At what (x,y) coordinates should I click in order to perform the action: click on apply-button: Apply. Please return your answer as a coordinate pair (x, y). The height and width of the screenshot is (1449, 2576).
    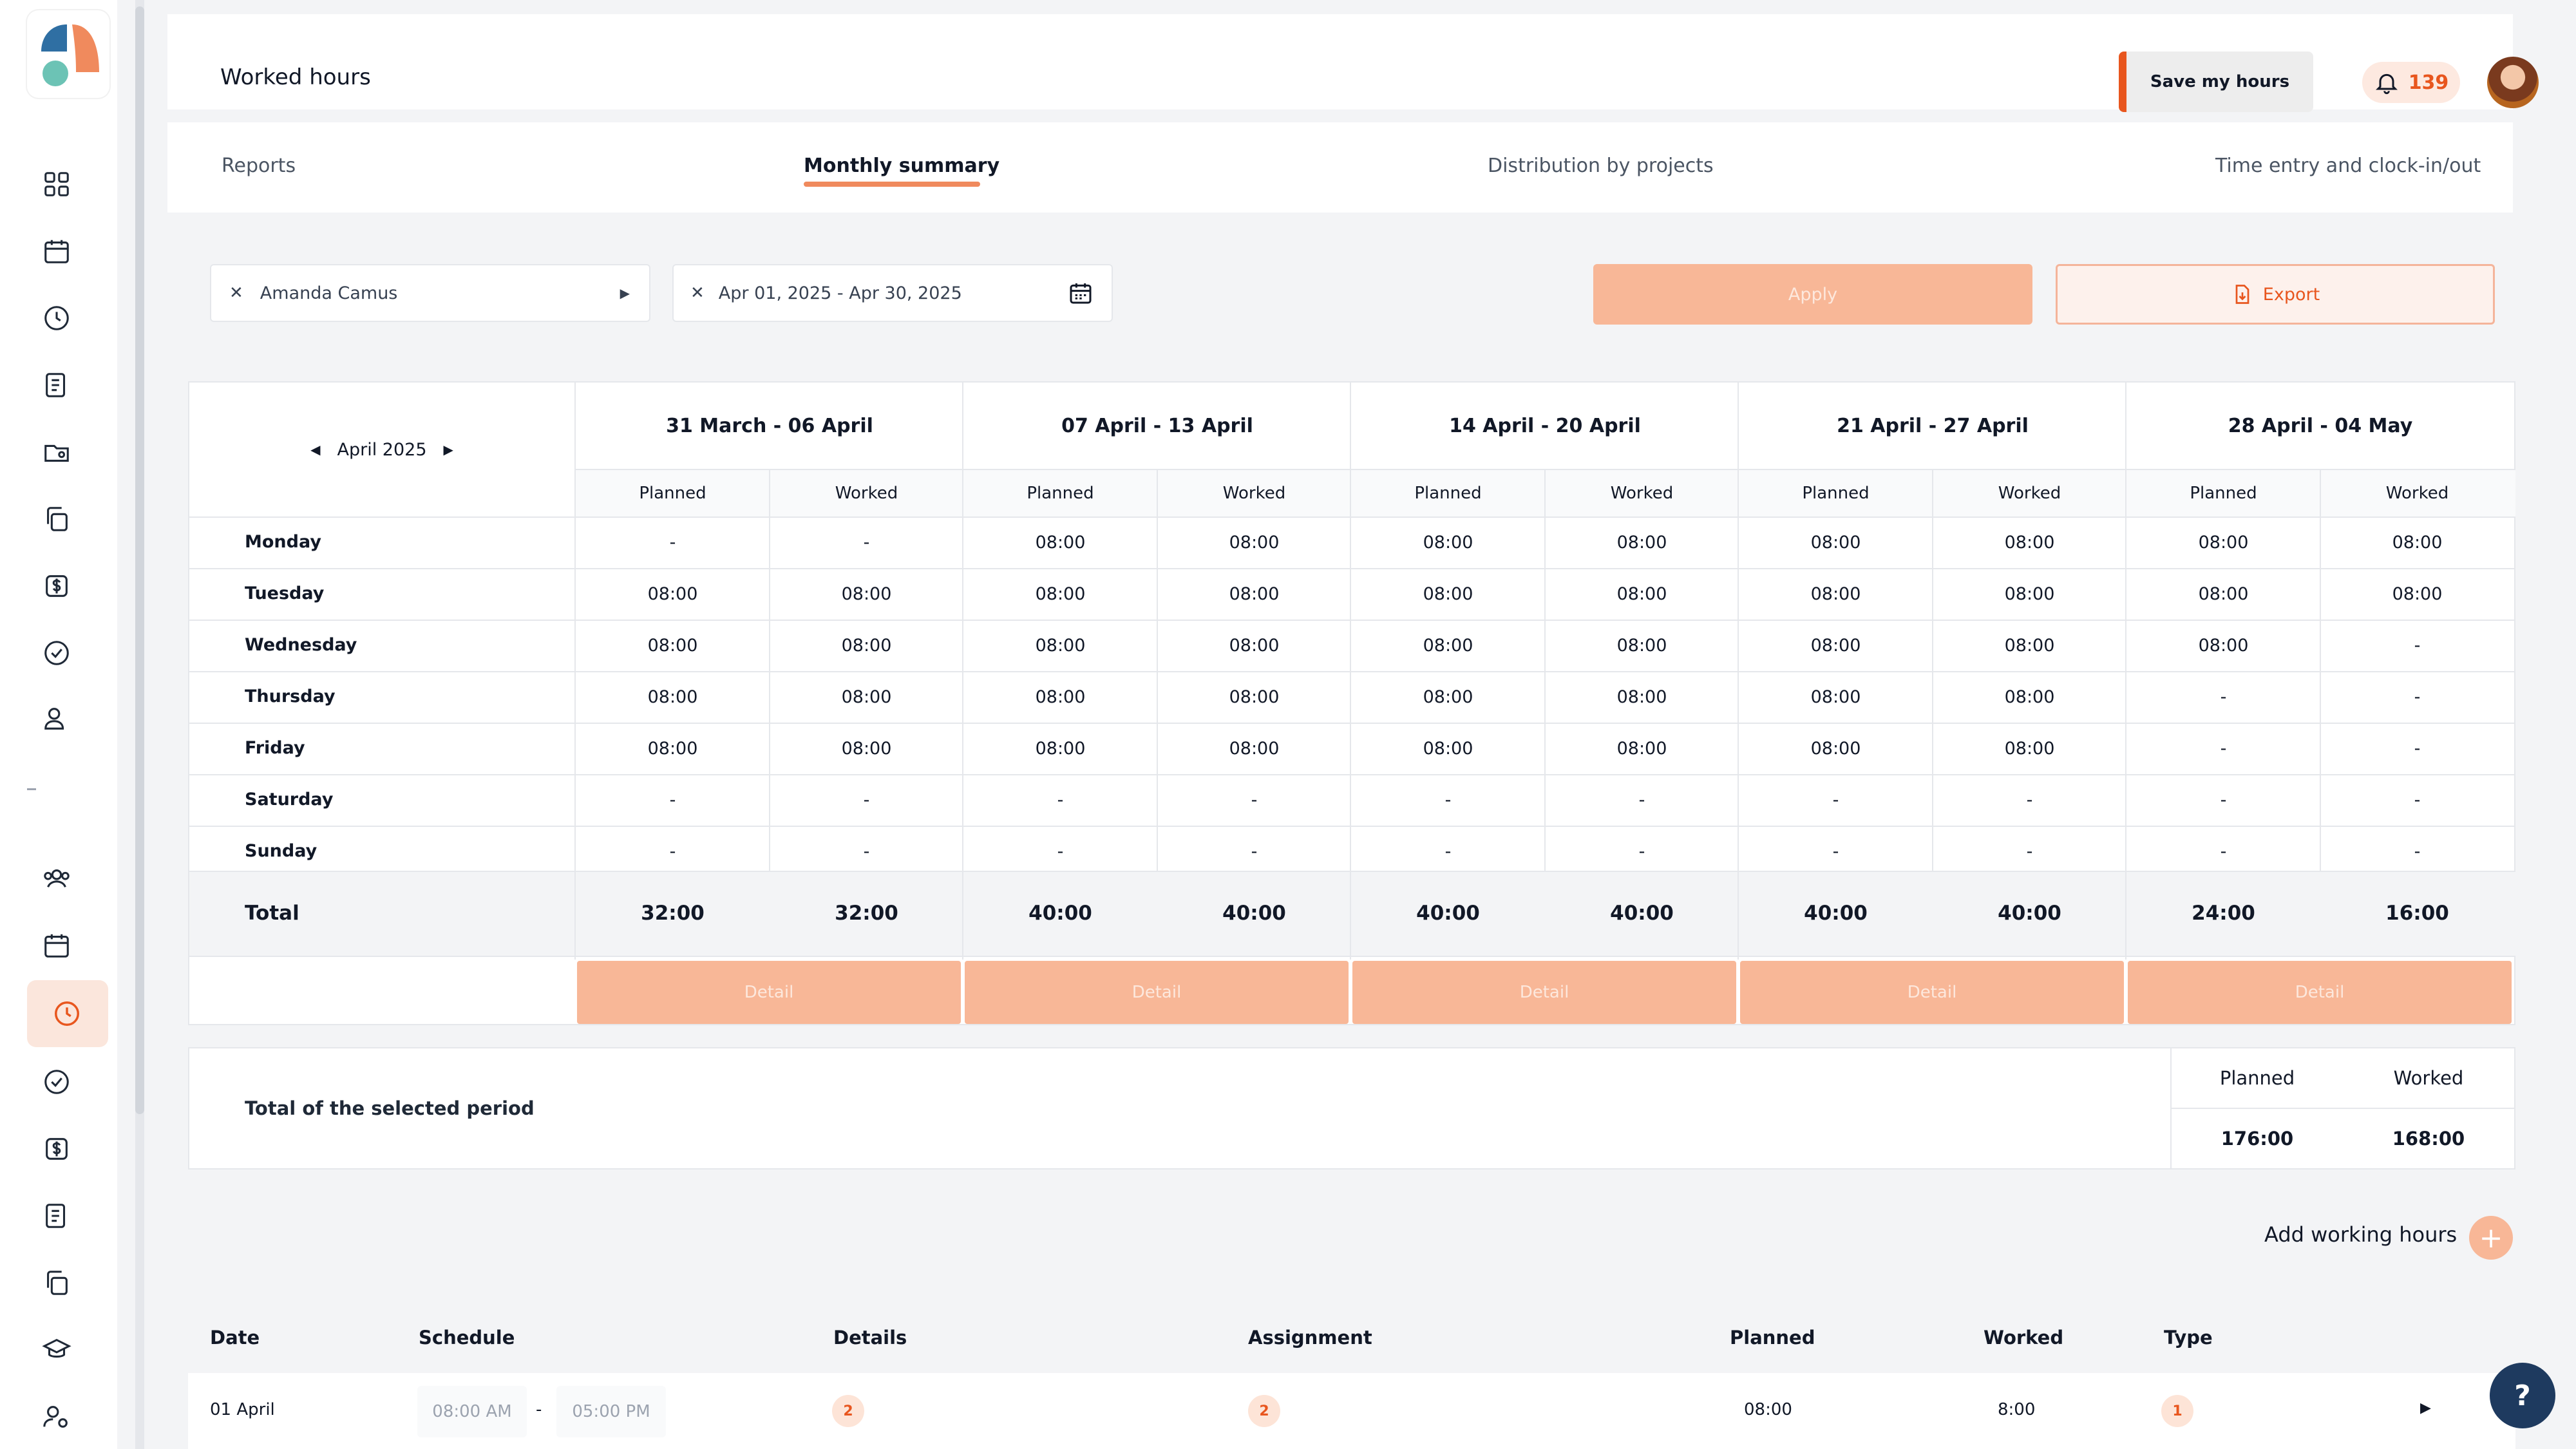
    Looking at the image, I should click on (1812, 294).